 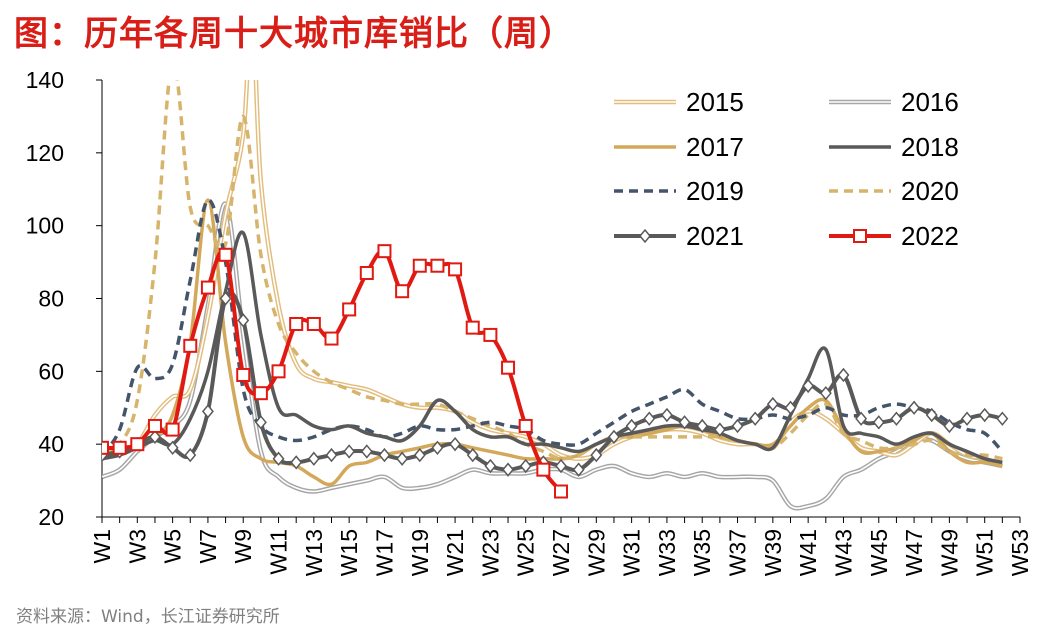 What do you see at coordinates (715, 191) in the screenshot?
I see `legend-label: 2019` at bounding box center [715, 191].